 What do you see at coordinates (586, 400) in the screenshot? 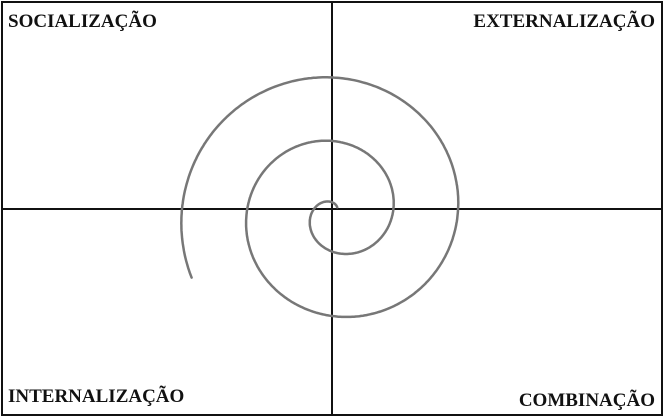
I see `label-combinacao: COMBINAÇÃO` at bounding box center [586, 400].